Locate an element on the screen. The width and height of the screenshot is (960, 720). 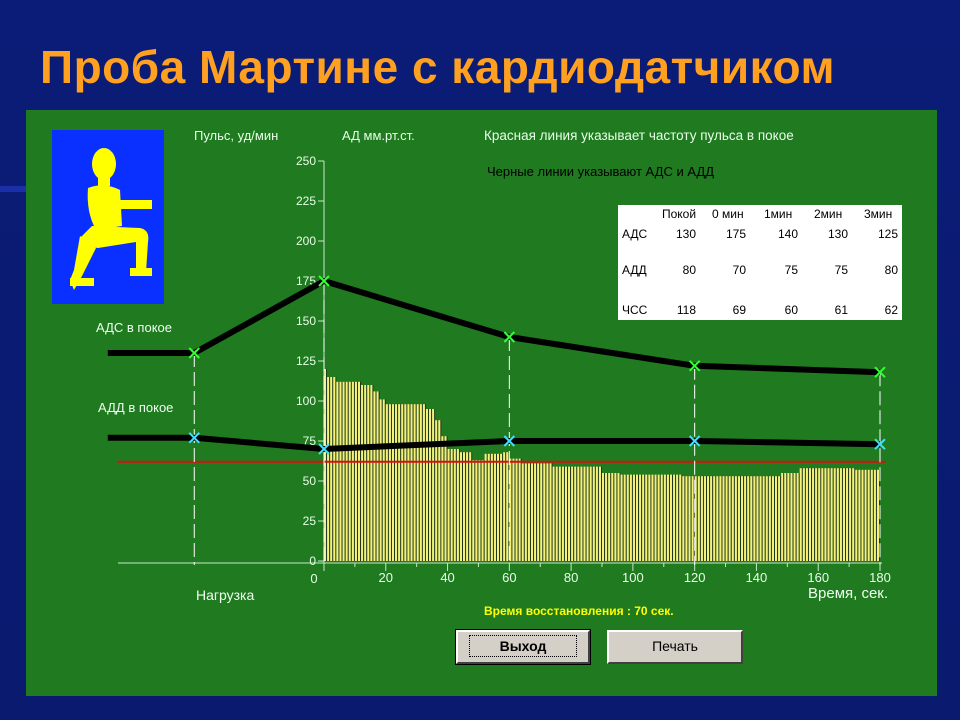
x-tick-label: 120 is located at coordinates (695, 577).